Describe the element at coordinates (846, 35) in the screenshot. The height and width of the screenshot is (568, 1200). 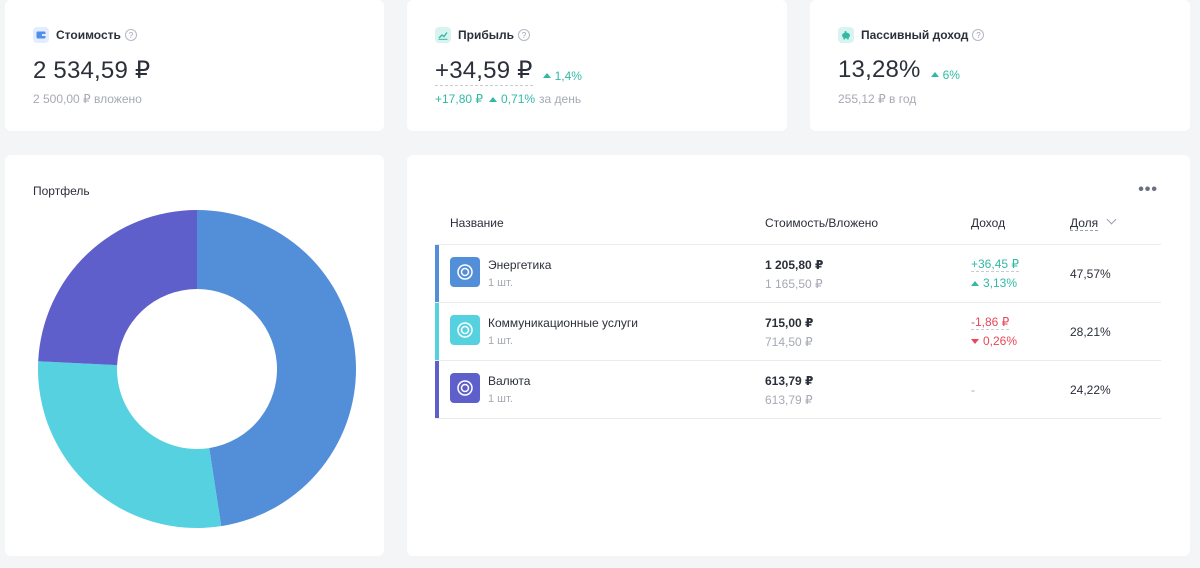
I see `piggy-bank-icon` at that location.